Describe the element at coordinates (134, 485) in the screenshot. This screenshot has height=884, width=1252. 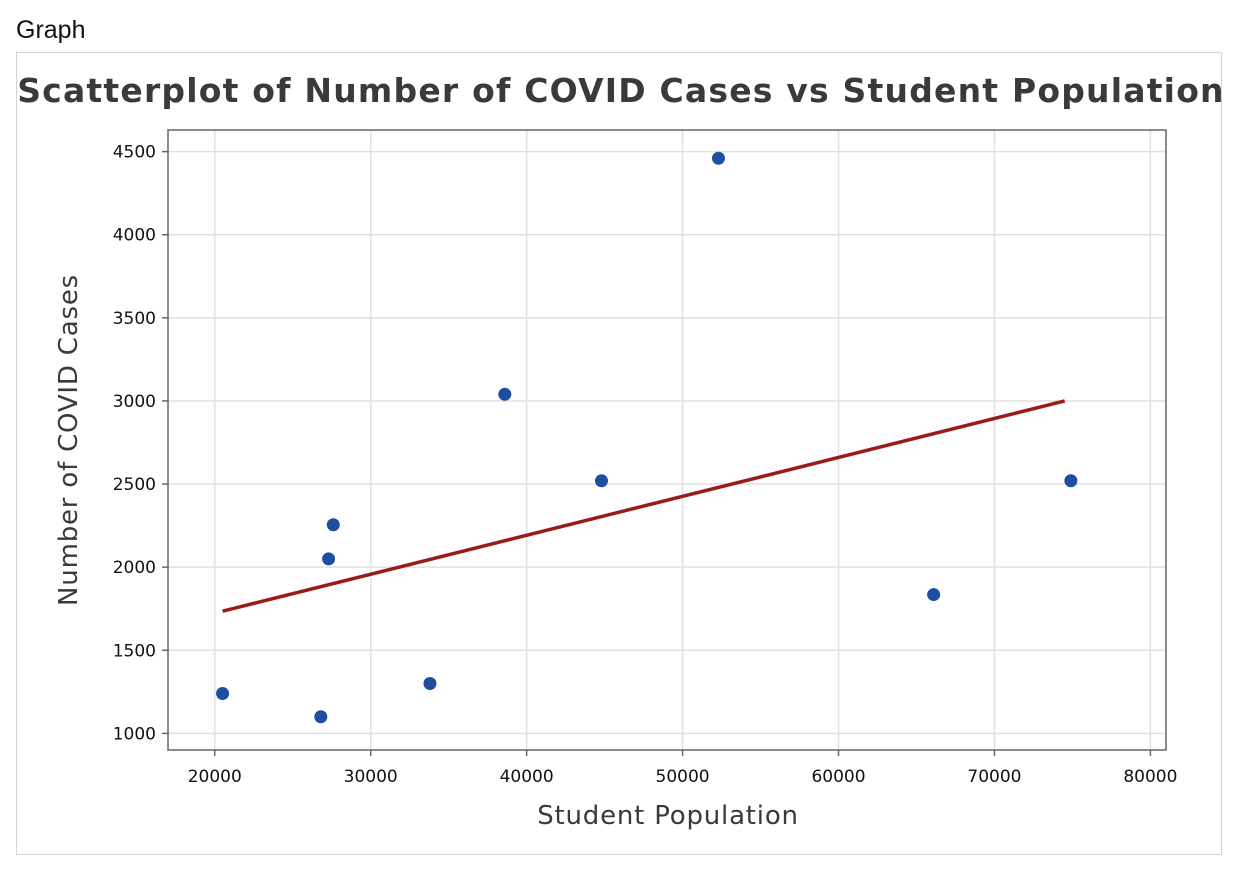
I see `y-tick-label: 2500` at that location.